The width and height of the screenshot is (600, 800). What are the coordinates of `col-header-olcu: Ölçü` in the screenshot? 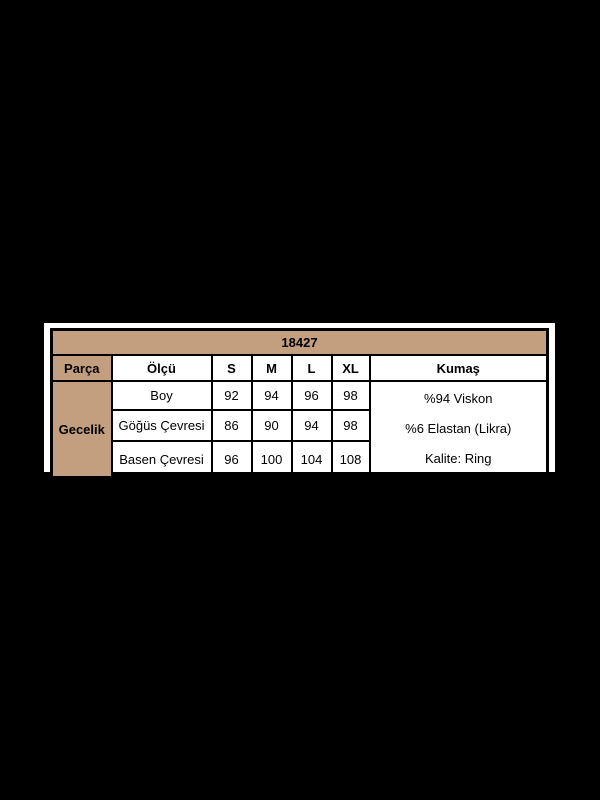 It's located at (161, 368).